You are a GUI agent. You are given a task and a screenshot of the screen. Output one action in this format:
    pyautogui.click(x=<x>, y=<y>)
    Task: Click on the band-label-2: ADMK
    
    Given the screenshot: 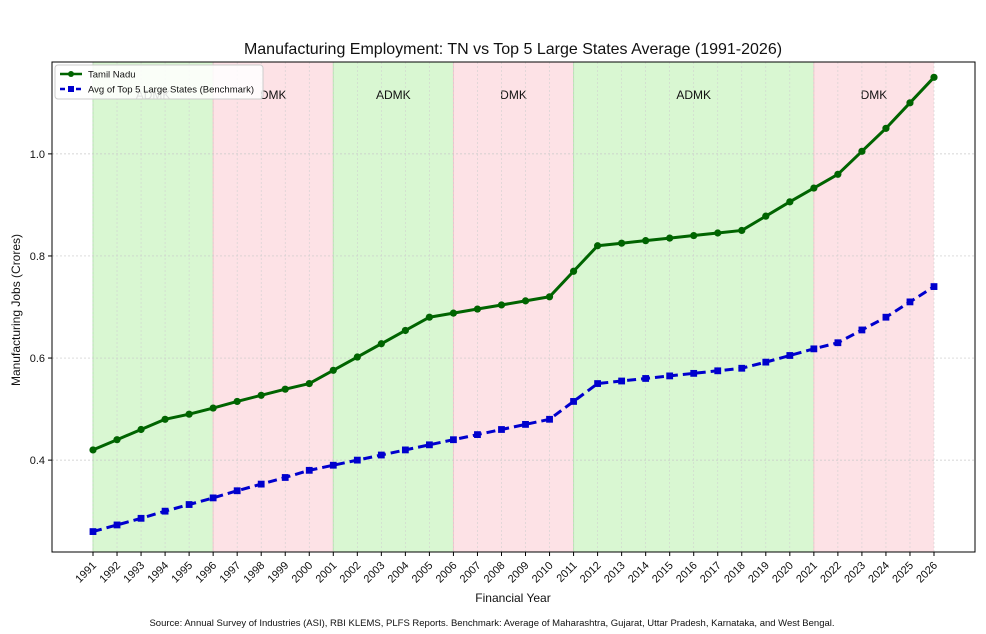 What is the action you would take?
    pyautogui.click(x=393, y=95)
    